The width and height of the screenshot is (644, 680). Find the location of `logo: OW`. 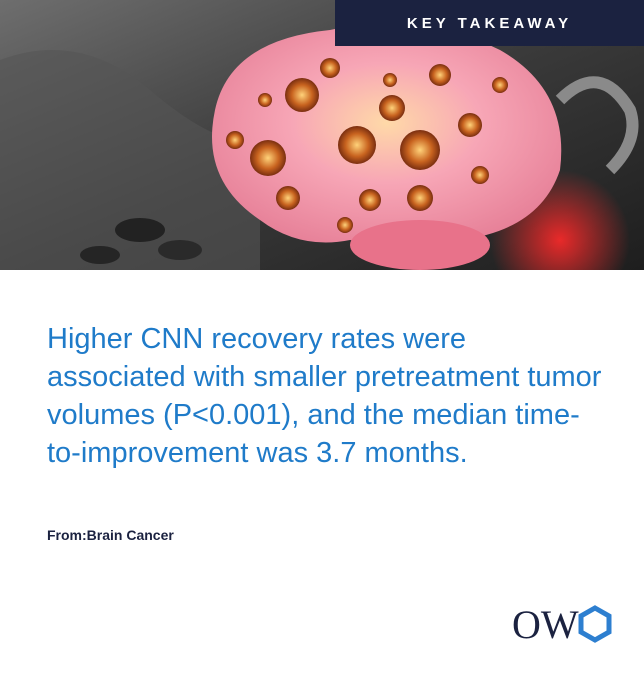

logo: OW is located at coordinates (562, 624).